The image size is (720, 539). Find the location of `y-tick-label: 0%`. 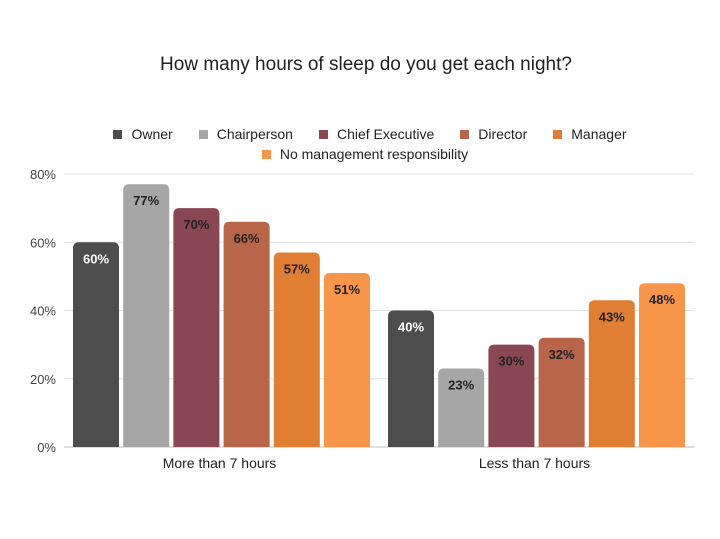

y-tick-label: 0% is located at coordinates (46, 447).